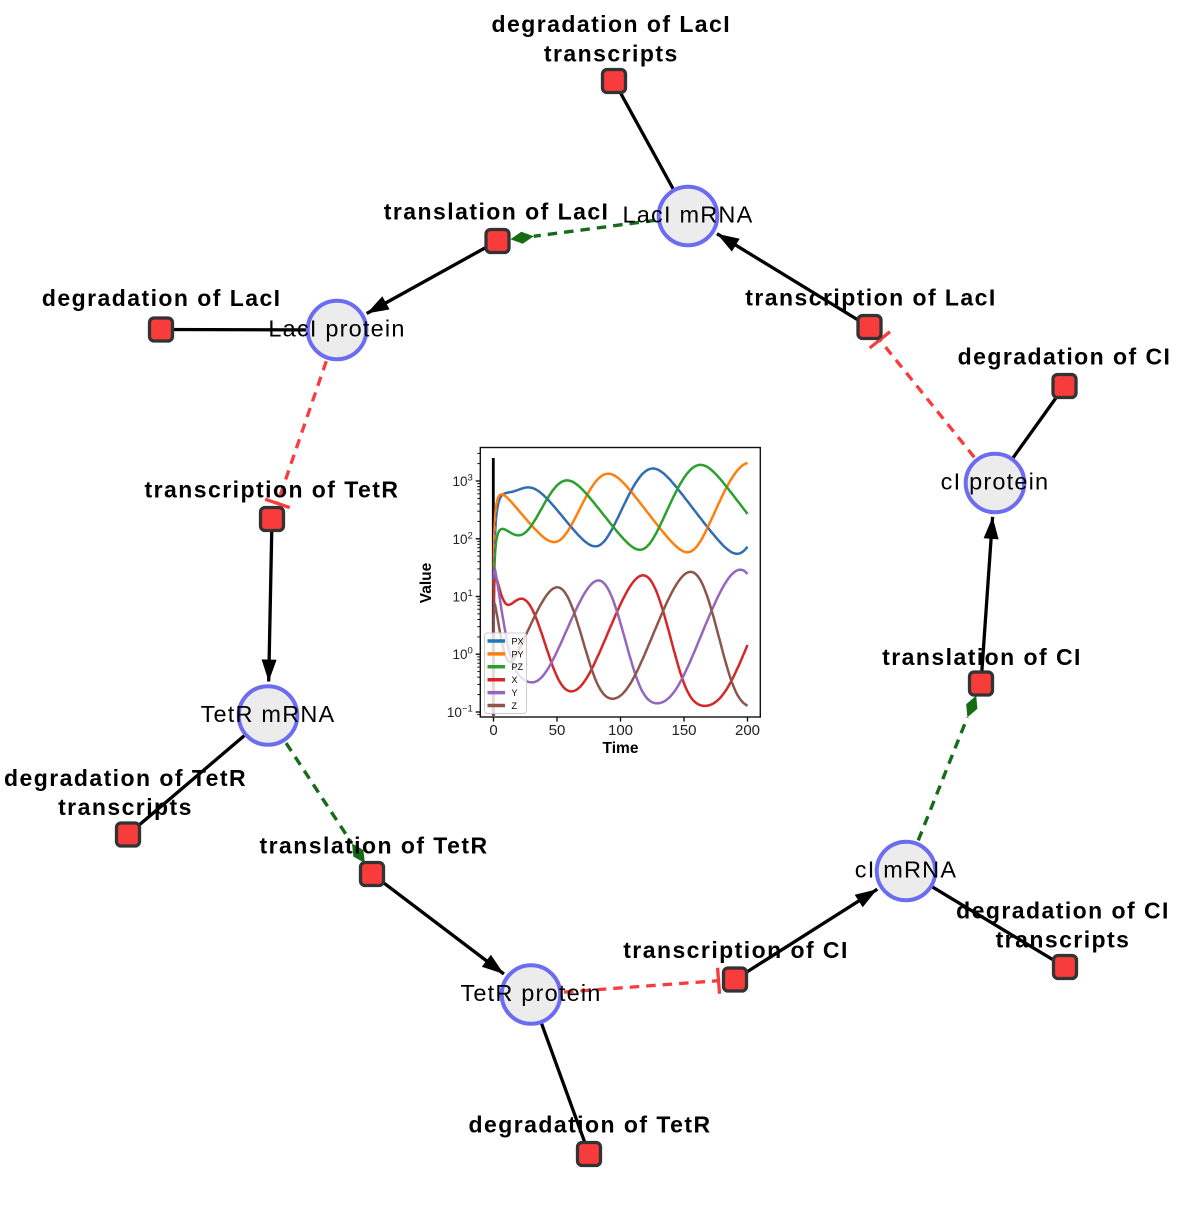  Describe the element at coordinates (272, 490) in the screenshot. I see `svg-text: transcription of TetR` at that location.